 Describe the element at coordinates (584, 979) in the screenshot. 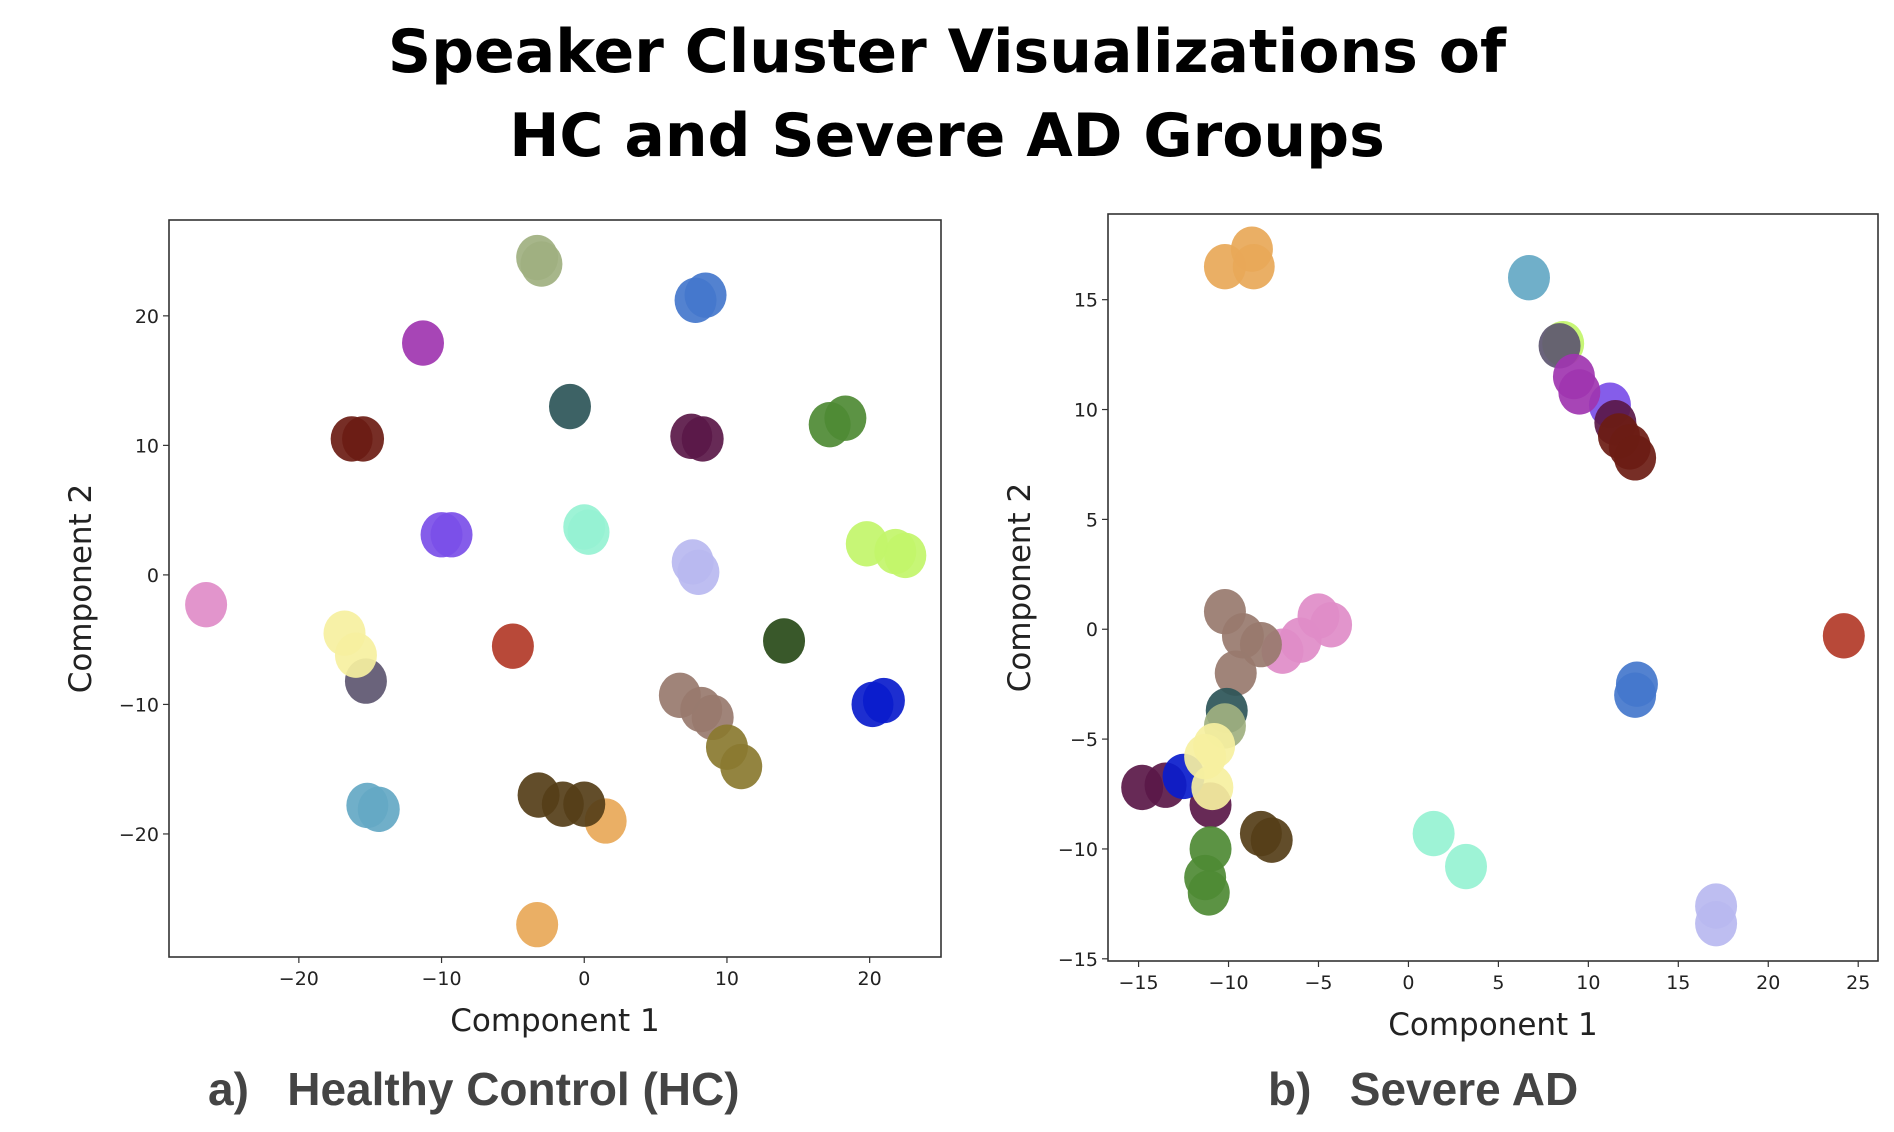

I see `hc-x-tick-label: 0` at that location.